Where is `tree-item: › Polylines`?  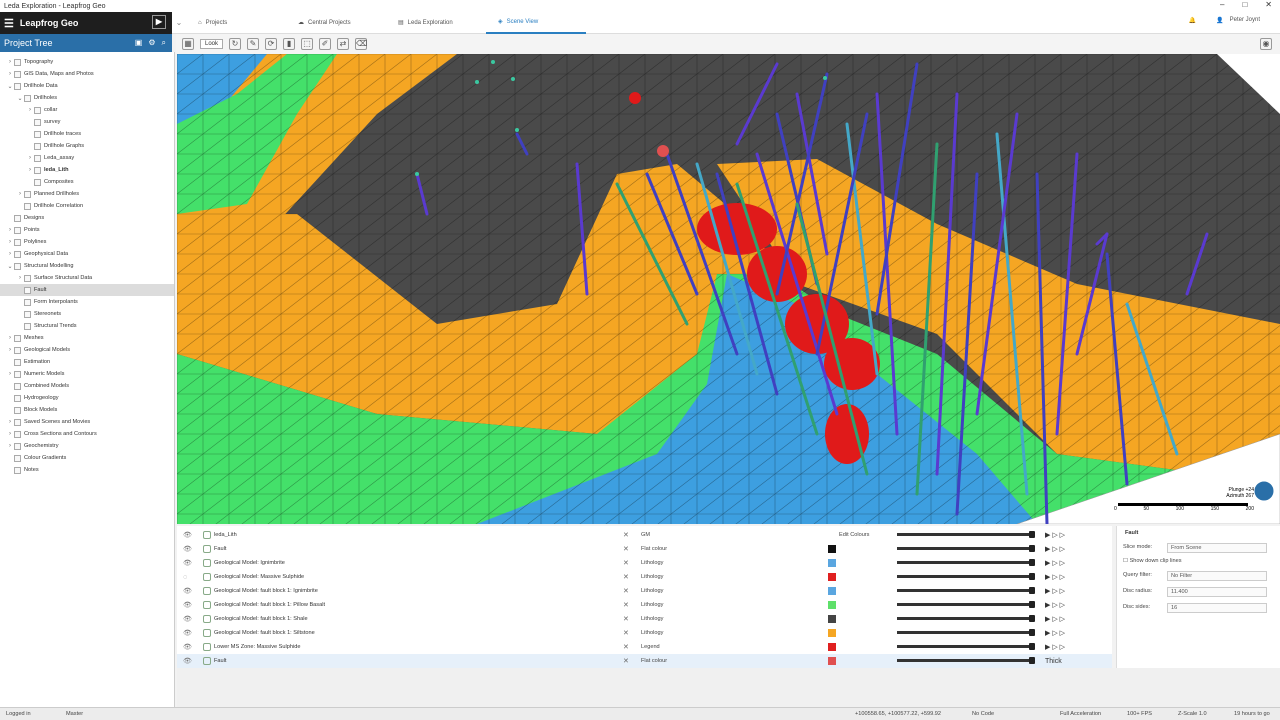
tree-item: › Polylines is located at coordinates (87, 242).